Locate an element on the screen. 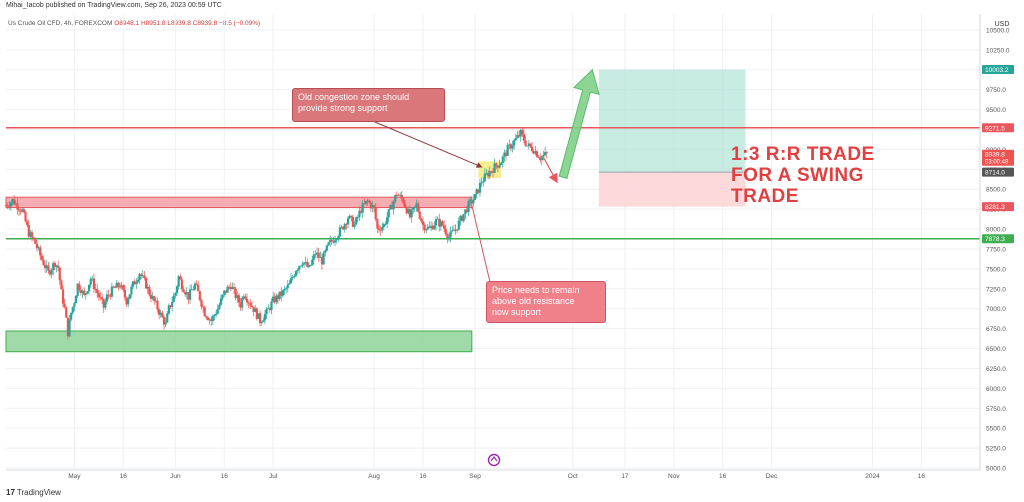 The width and height of the screenshot is (1024, 502). y-tick-label: 6500.0 is located at coordinates (996, 349).